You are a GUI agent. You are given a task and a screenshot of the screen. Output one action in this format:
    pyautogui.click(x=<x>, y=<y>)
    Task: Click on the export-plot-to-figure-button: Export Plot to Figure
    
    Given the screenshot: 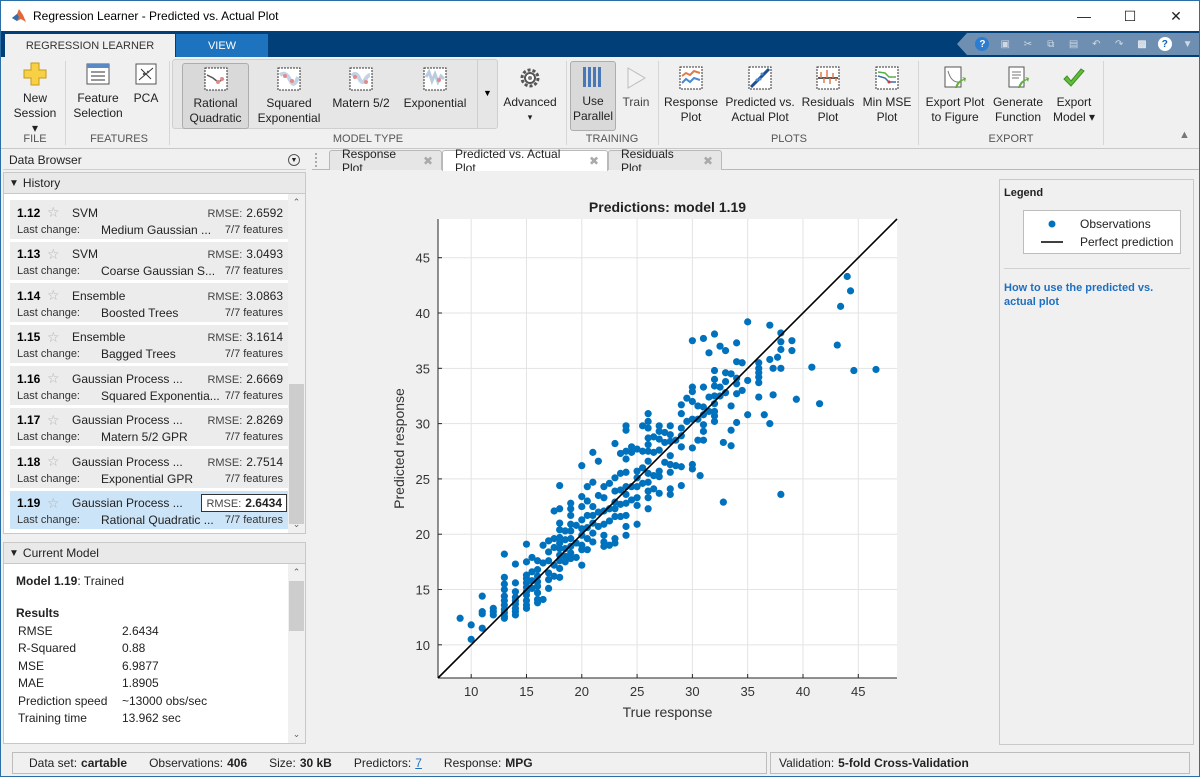 What is the action you would take?
    pyautogui.click(x=955, y=95)
    